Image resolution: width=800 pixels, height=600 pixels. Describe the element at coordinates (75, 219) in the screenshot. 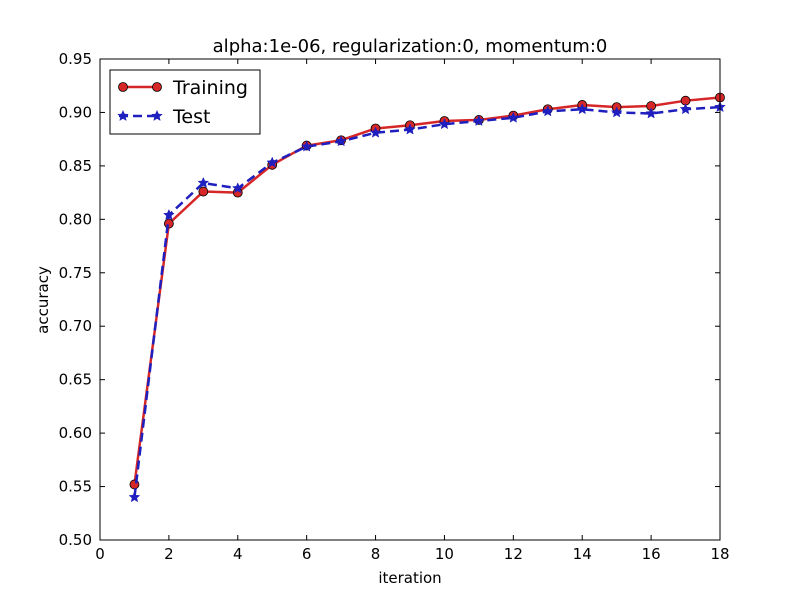

I see `y-tick-label: 0.80` at that location.